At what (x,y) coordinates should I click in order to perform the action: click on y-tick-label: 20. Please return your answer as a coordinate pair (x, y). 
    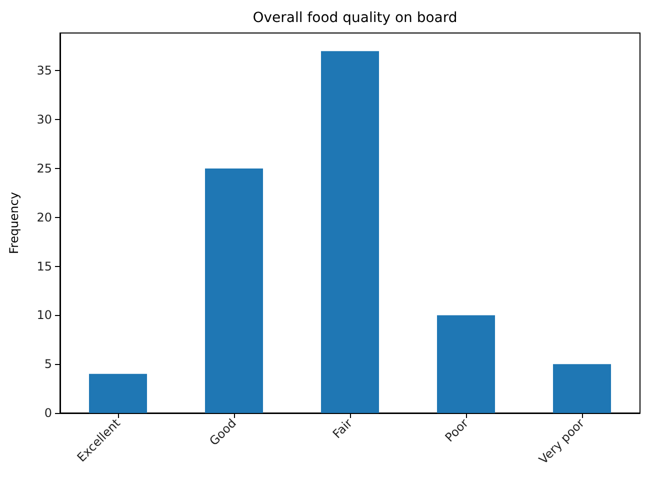
    Looking at the image, I should click on (44, 217).